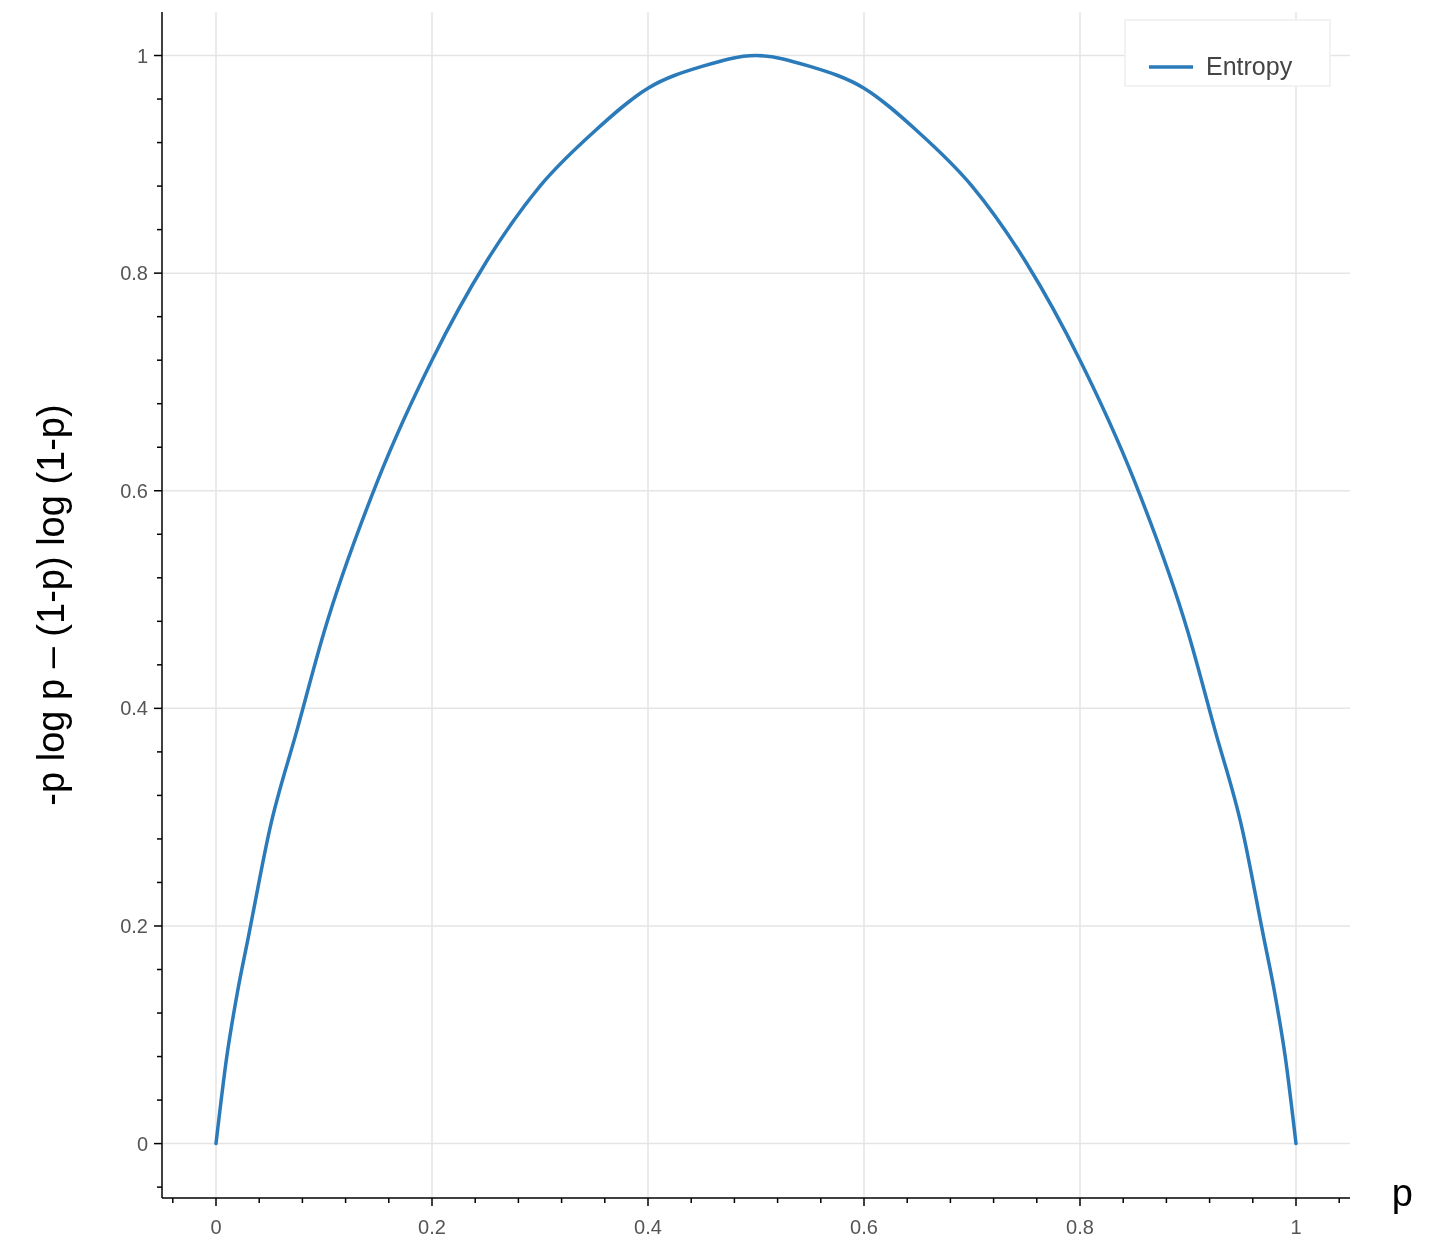 The height and width of the screenshot is (1251, 1433). What do you see at coordinates (1402, 1193) in the screenshot?
I see `x-axis-title: p` at bounding box center [1402, 1193].